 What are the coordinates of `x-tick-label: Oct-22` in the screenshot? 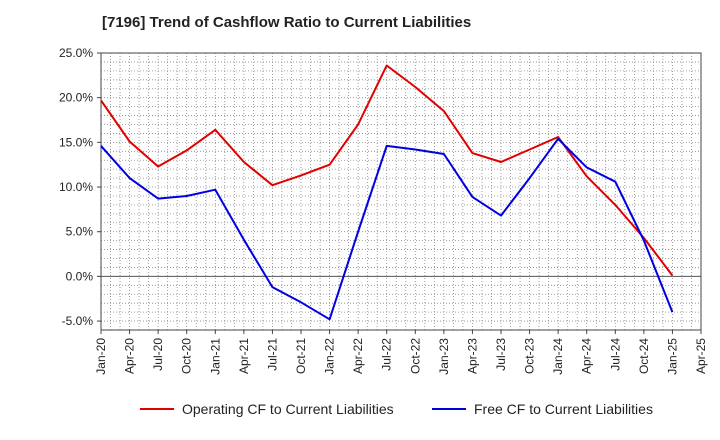 It's located at (415, 356).